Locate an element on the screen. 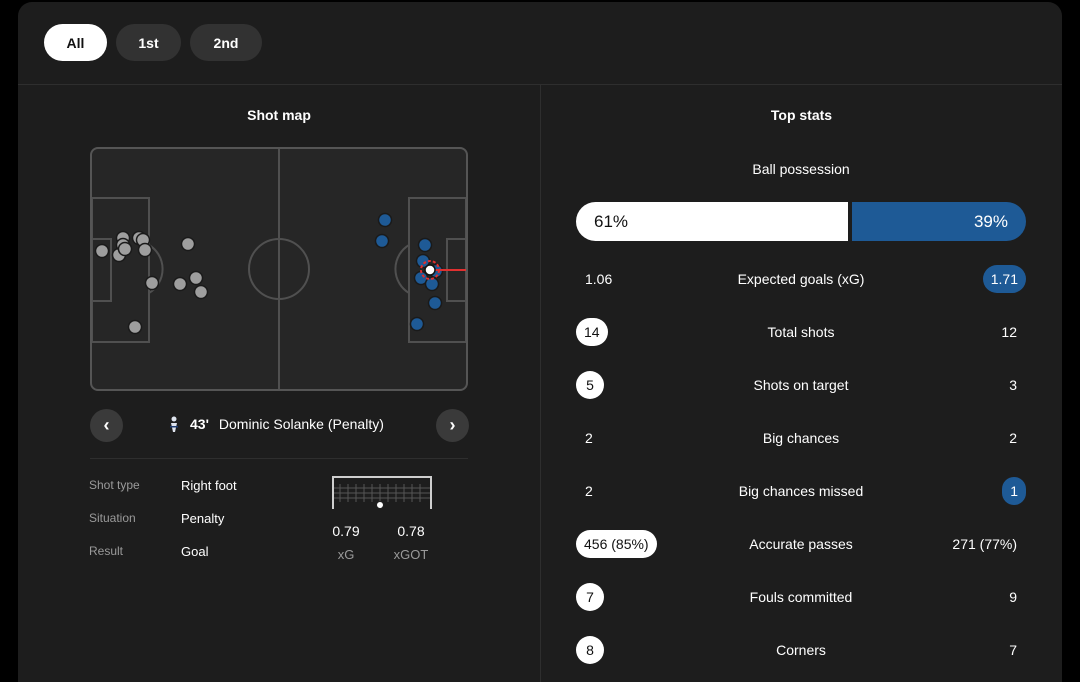 This screenshot has height=682, width=1080. tab-all: All is located at coordinates (75, 42).